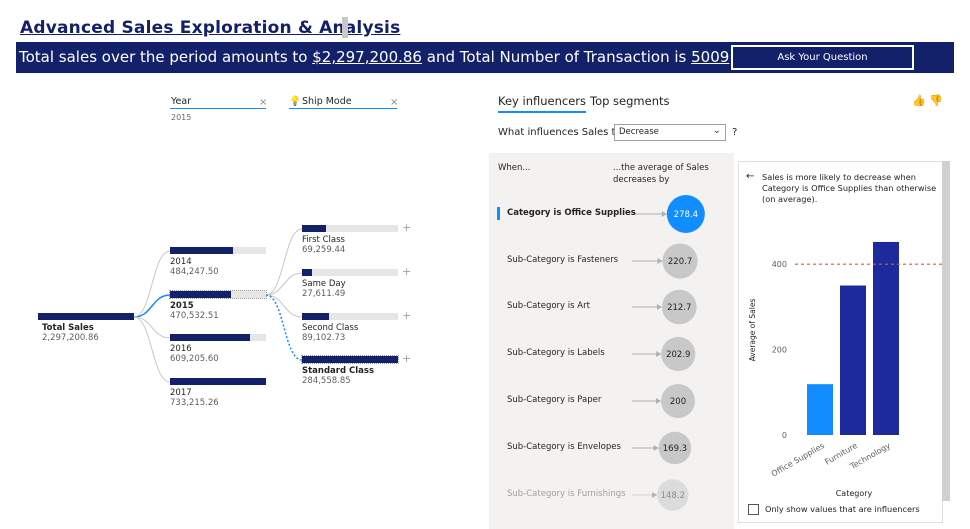 Image resolution: width=970 pixels, height=529 pixels. What do you see at coordinates (779, 350) in the screenshot?
I see `y-tick-label: 200` at bounding box center [779, 350].